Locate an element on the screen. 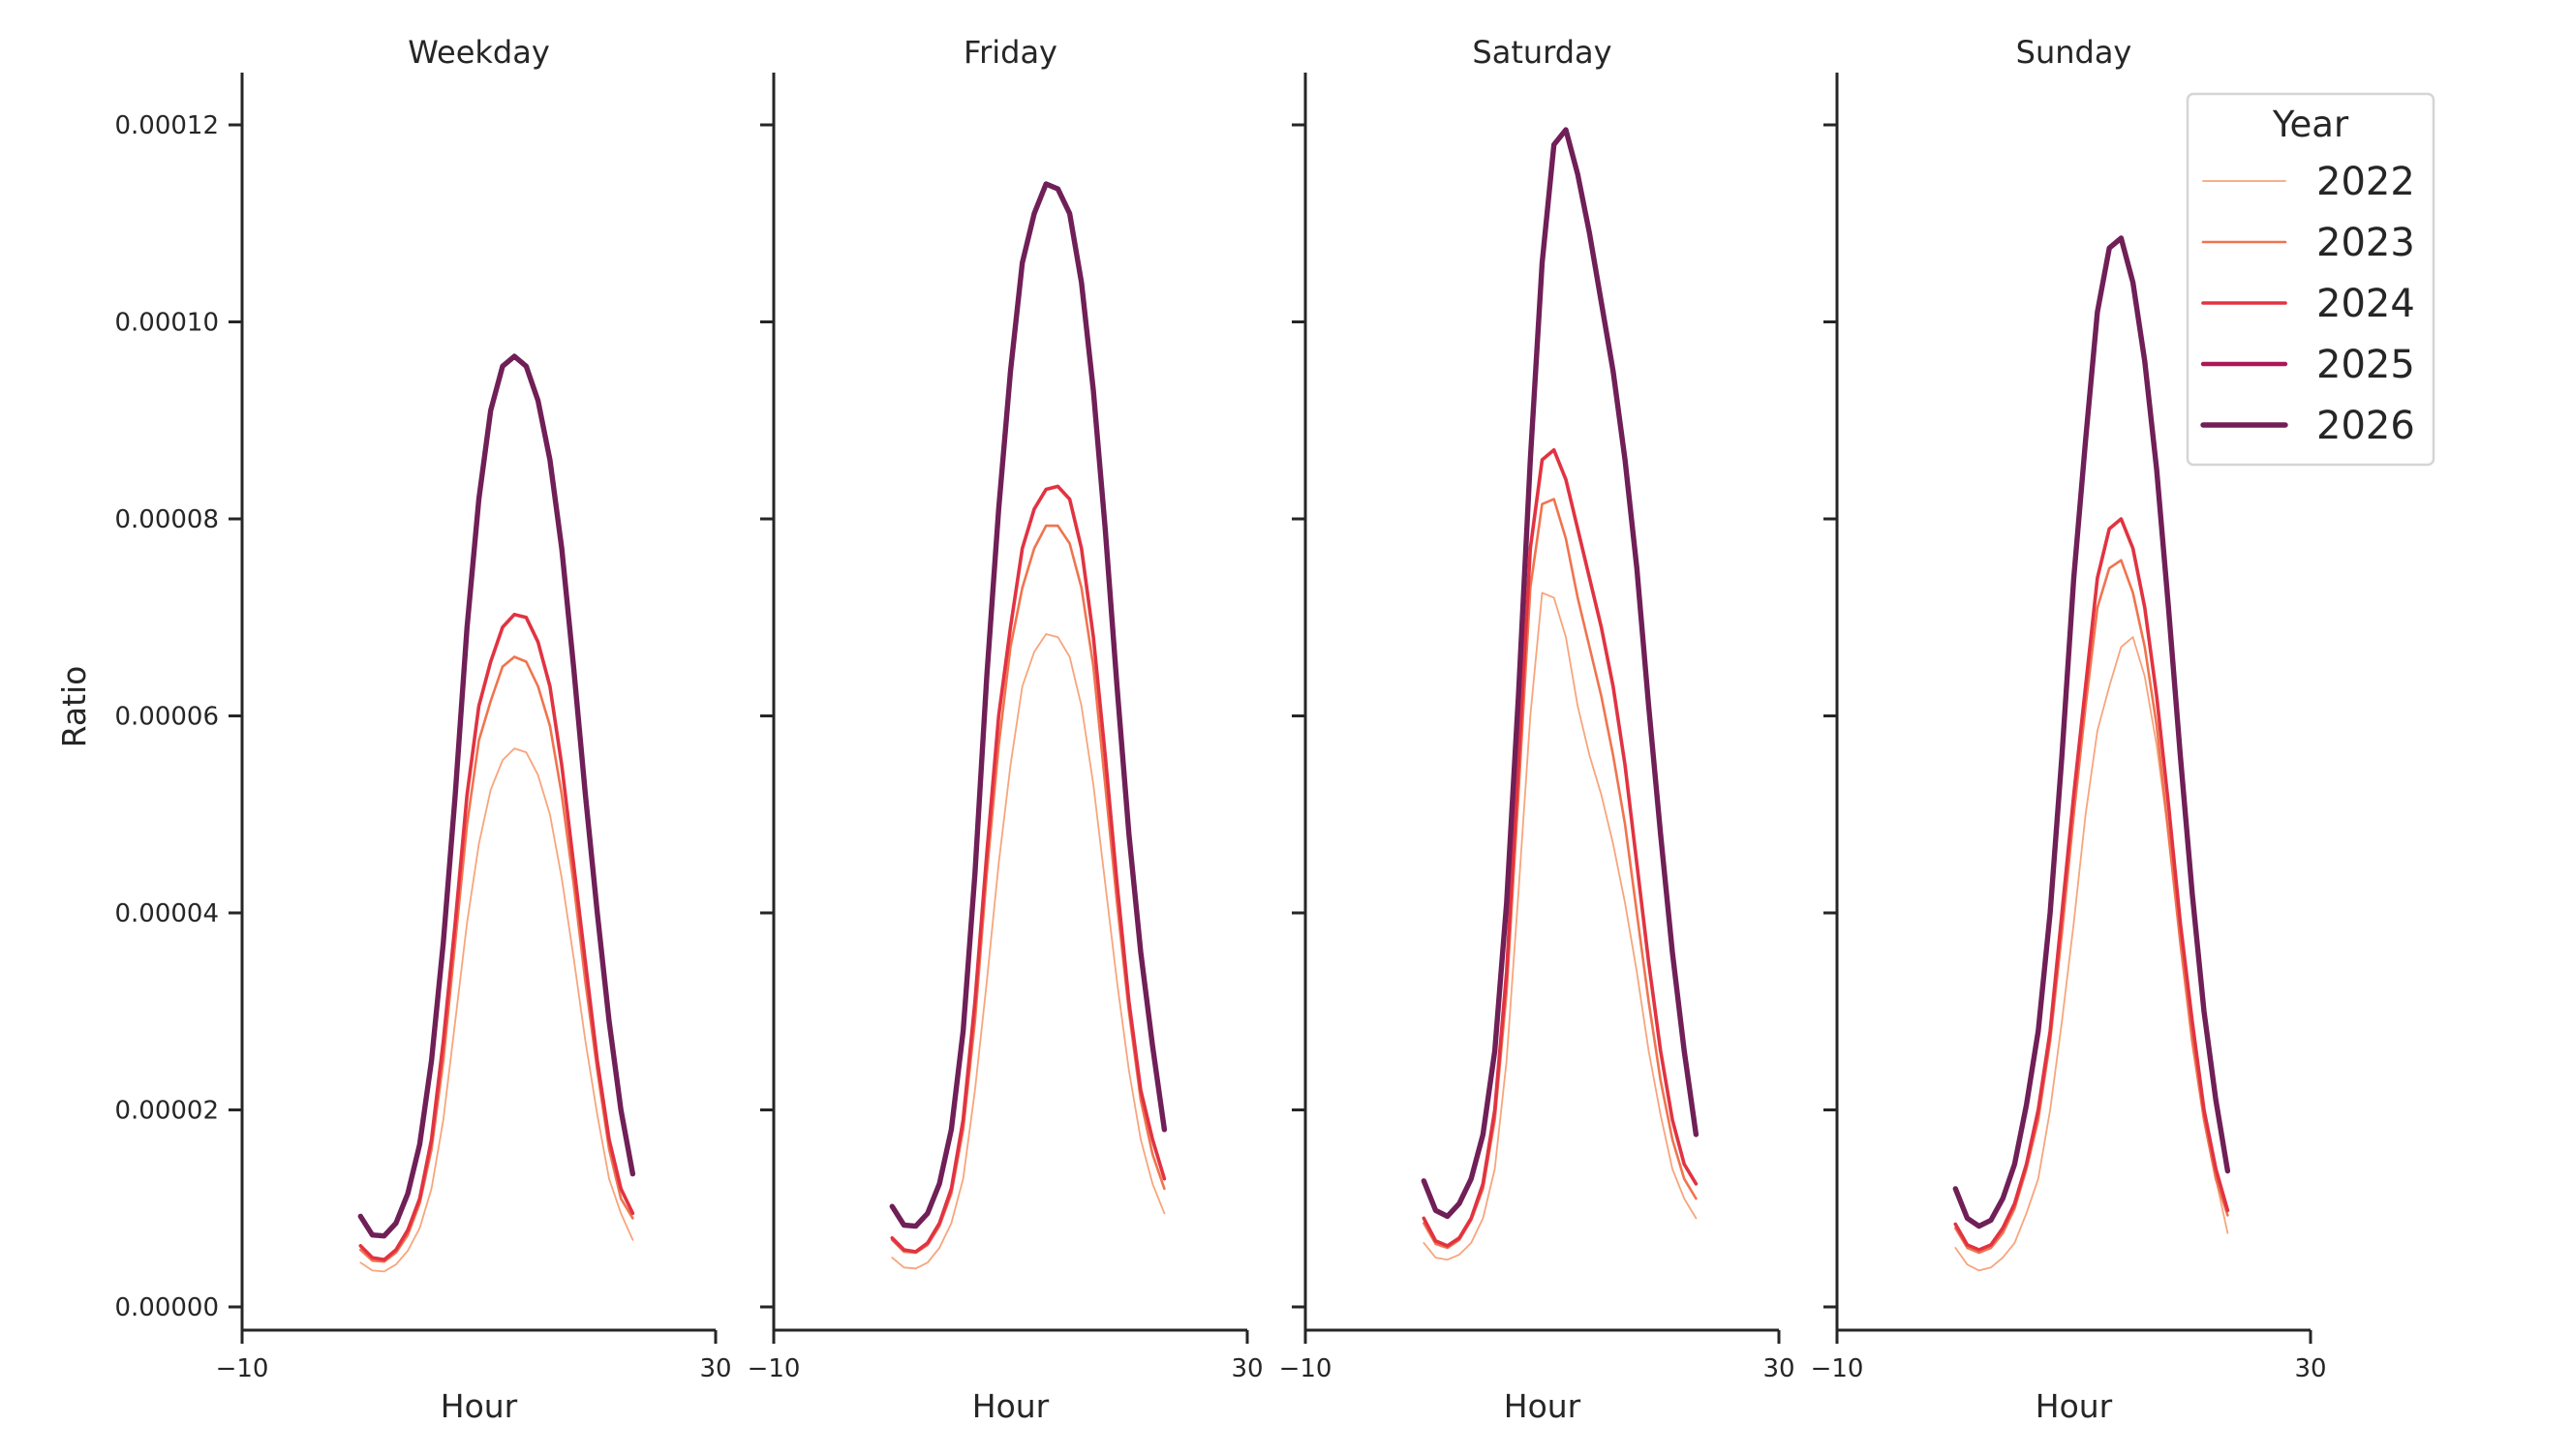 This screenshot has width=2572, height=1456. panel-title: Friday is located at coordinates (1010, 52).